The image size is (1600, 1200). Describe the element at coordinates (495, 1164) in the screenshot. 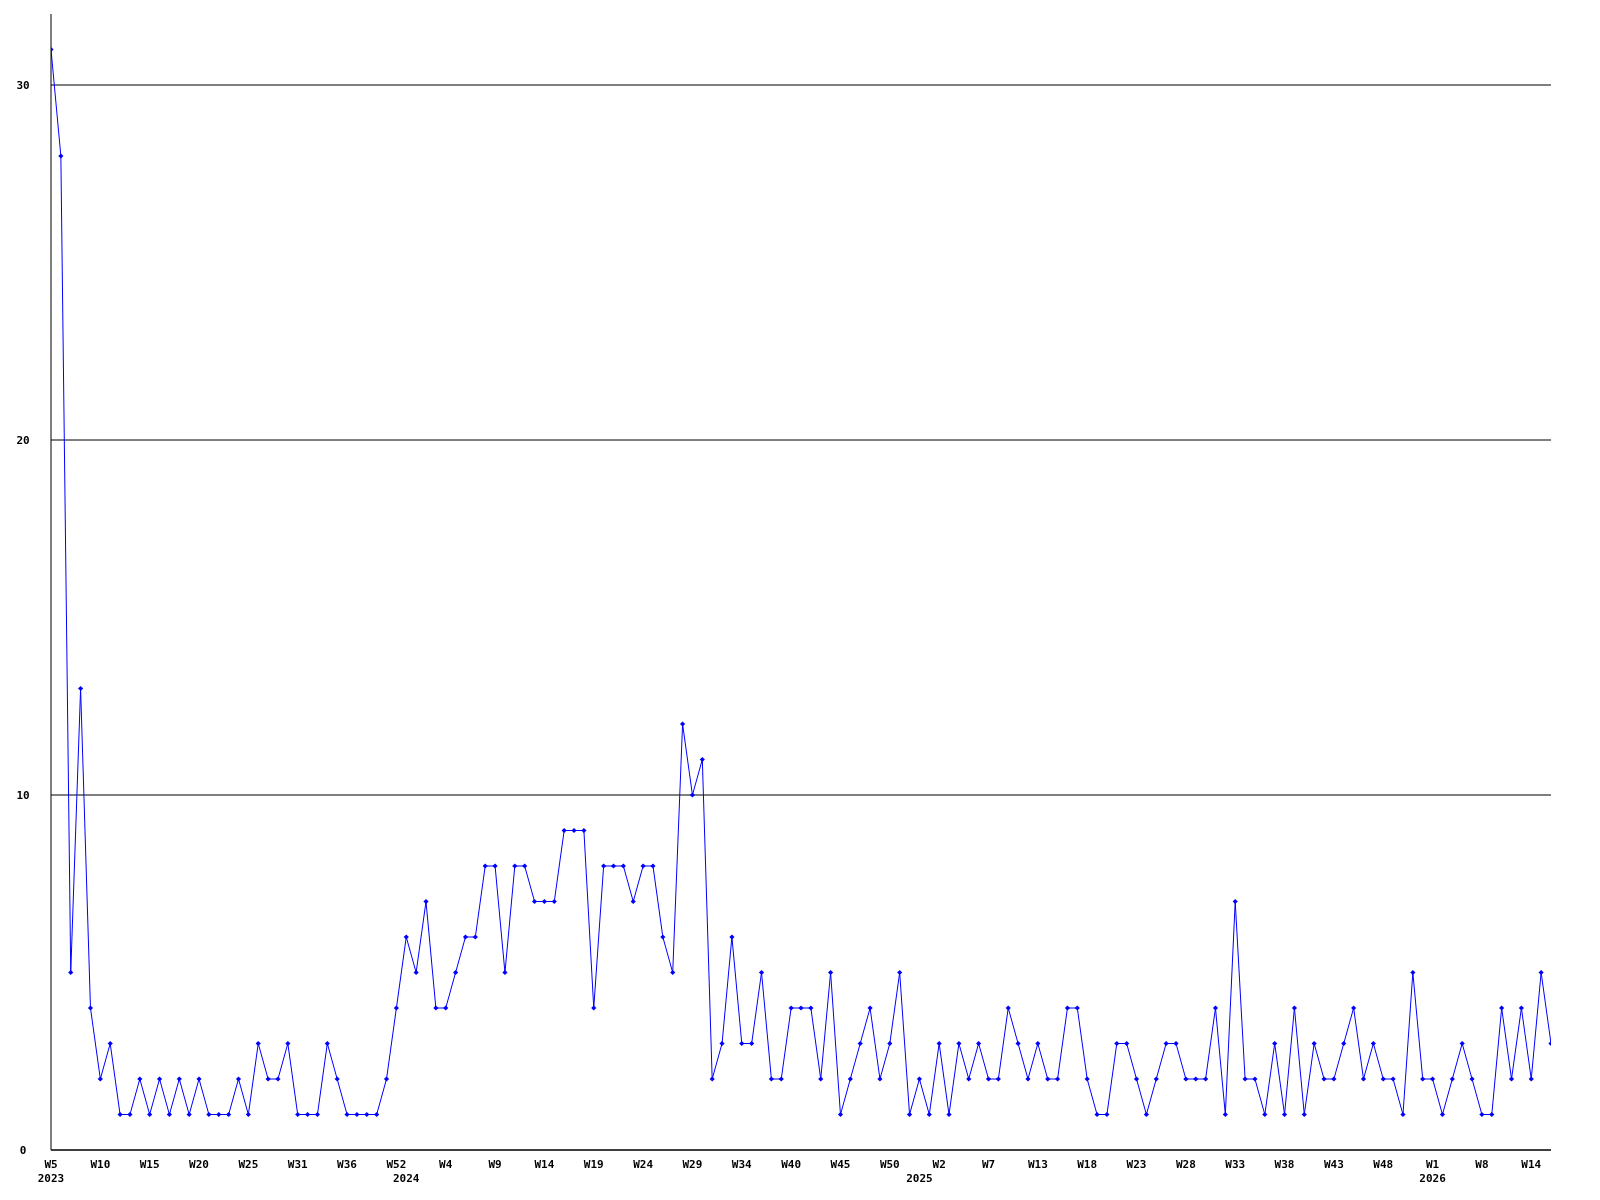

I see `x-tick-label: W9` at that location.